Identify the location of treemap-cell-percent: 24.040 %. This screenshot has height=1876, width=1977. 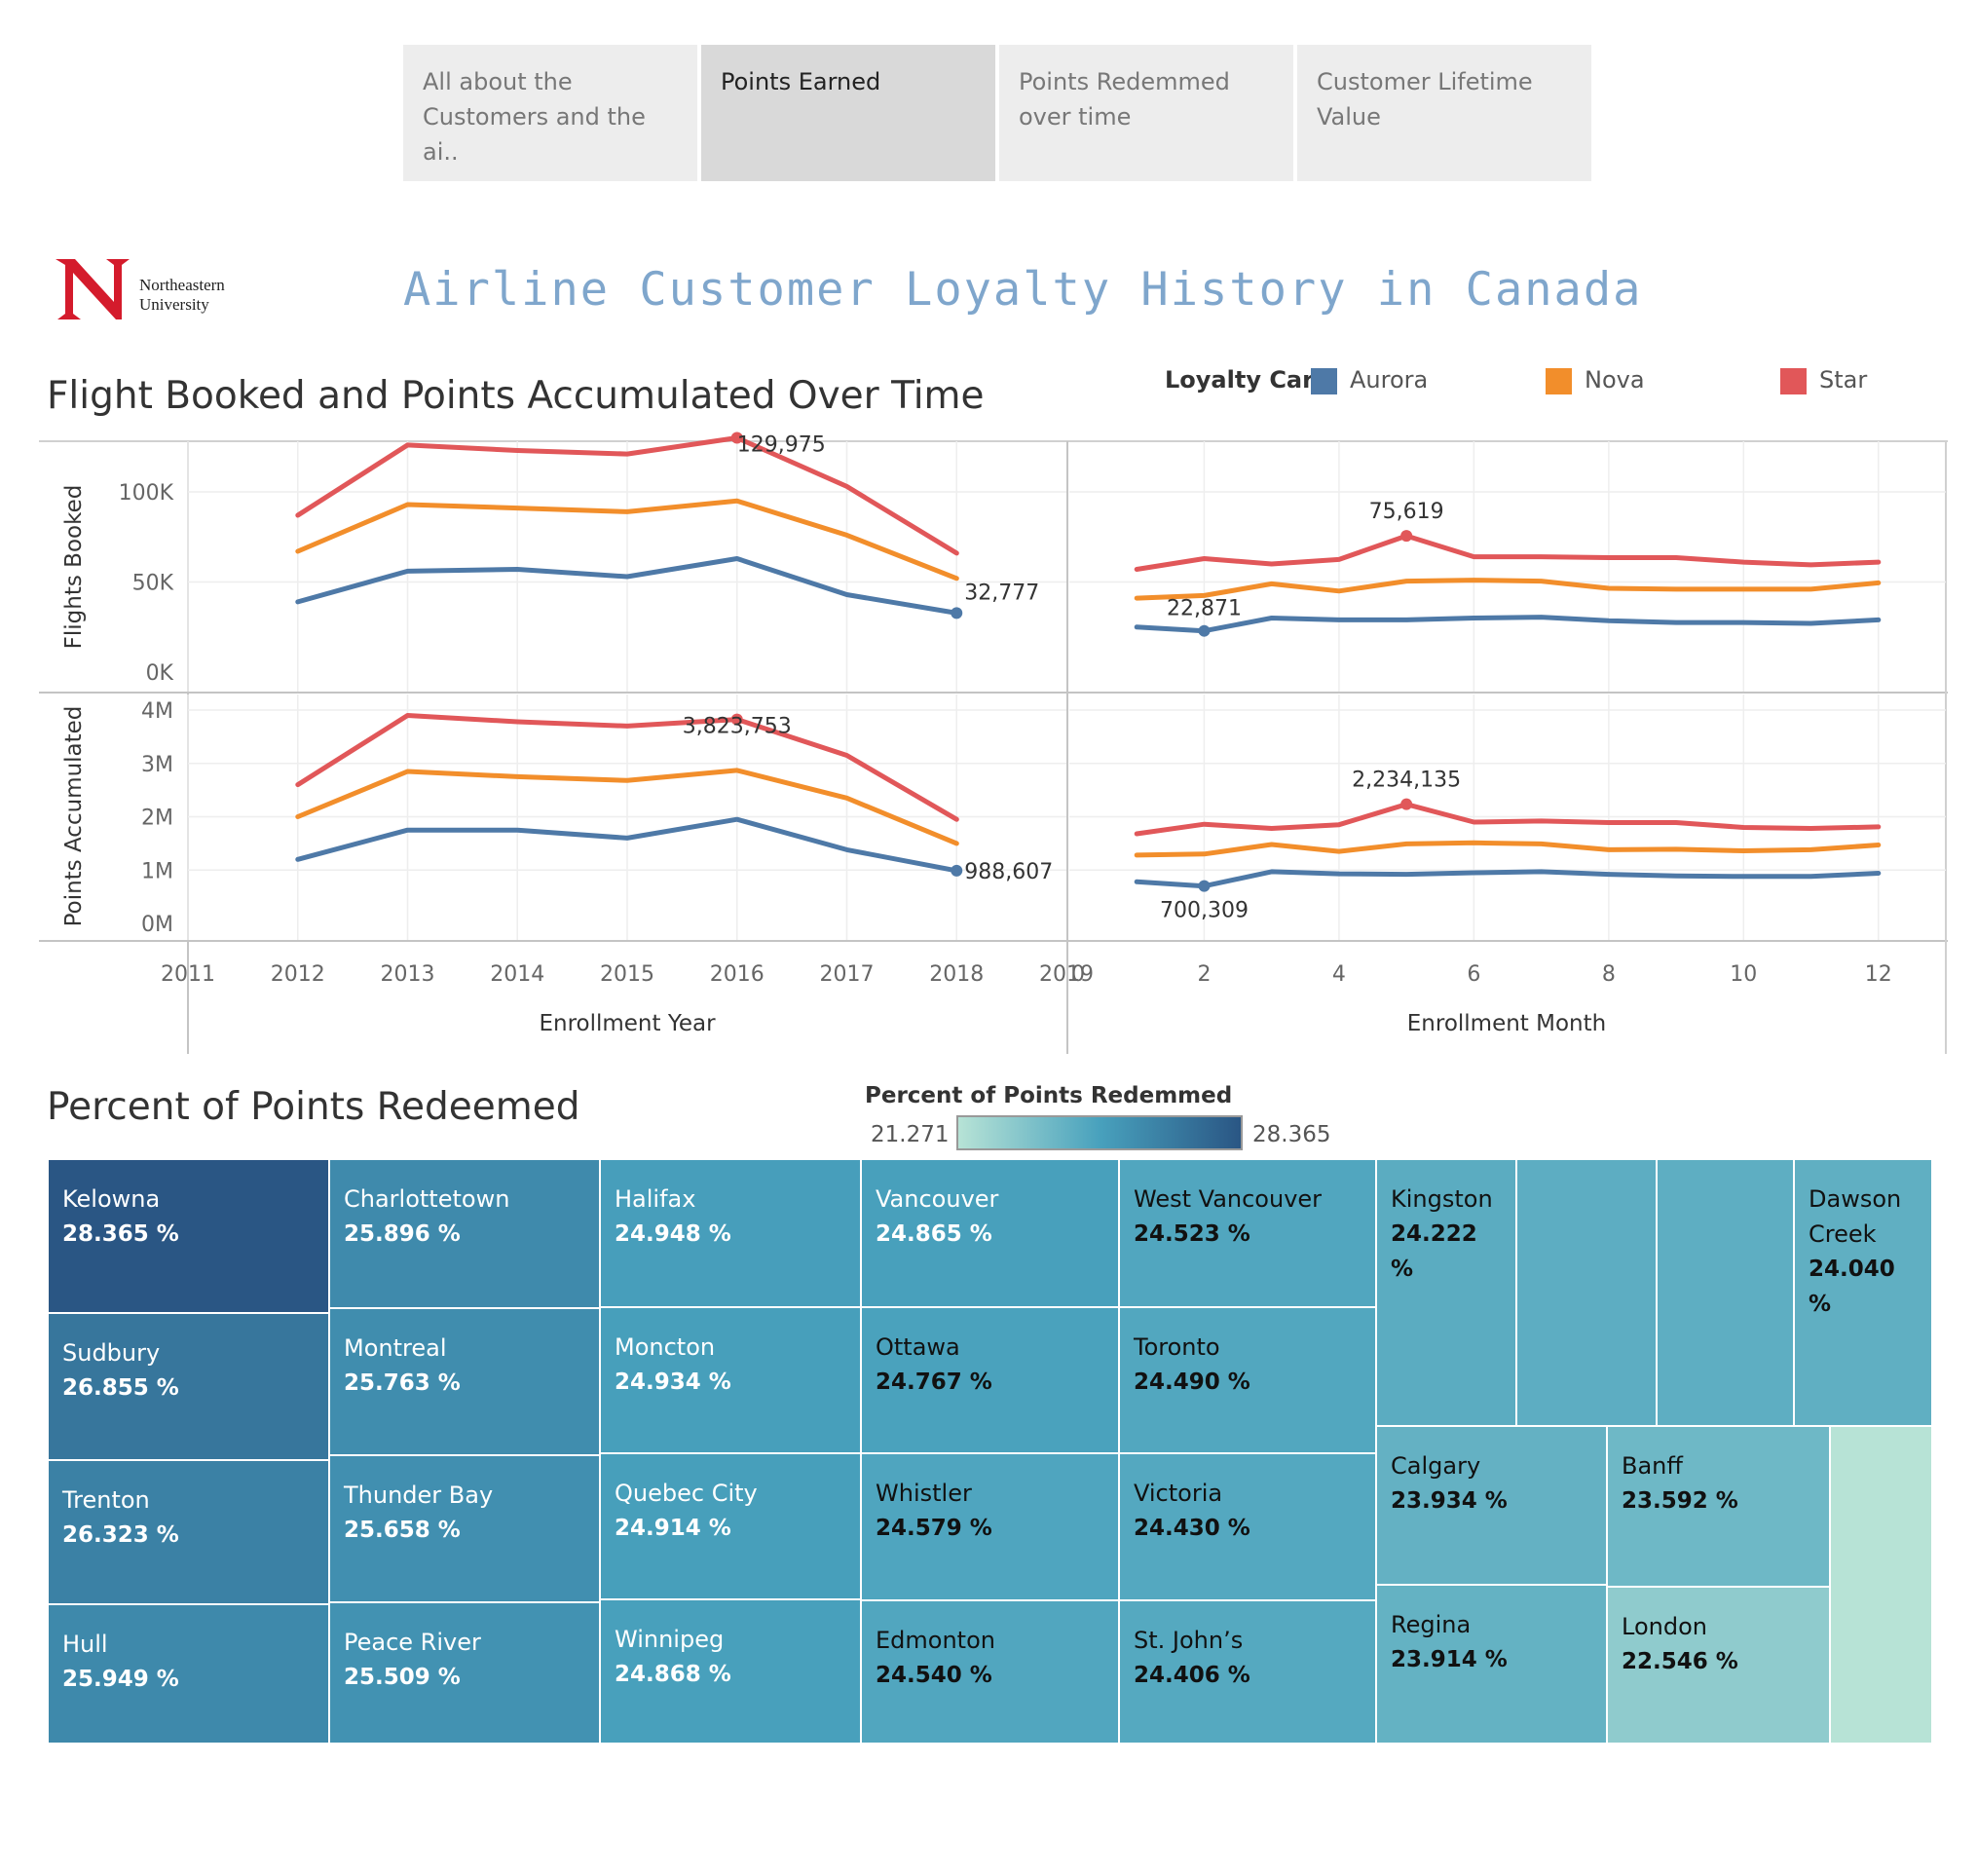
(1852, 1287).